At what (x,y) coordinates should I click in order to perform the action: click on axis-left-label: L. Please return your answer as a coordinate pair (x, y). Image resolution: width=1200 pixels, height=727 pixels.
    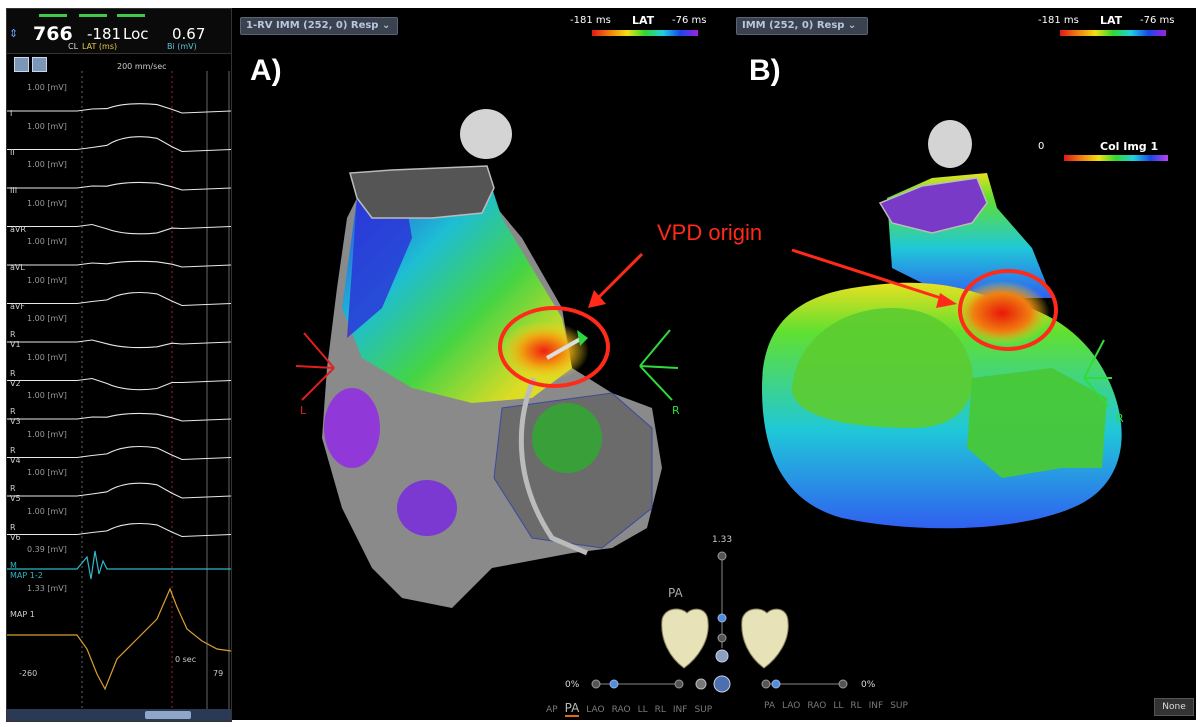
    Looking at the image, I should click on (303, 410).